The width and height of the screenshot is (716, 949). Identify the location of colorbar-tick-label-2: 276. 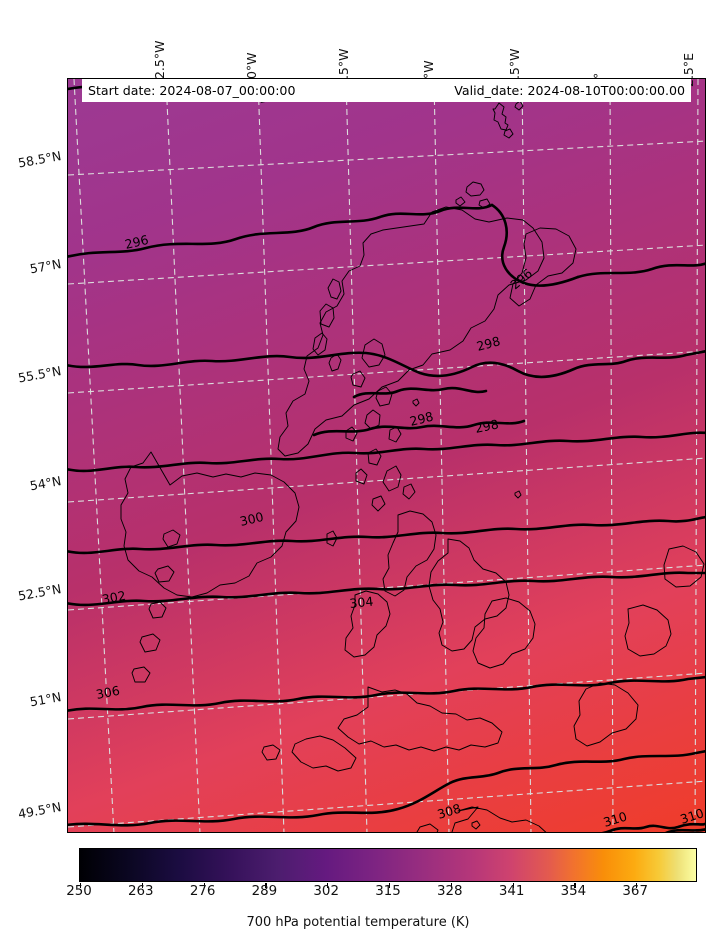
(202, 891).